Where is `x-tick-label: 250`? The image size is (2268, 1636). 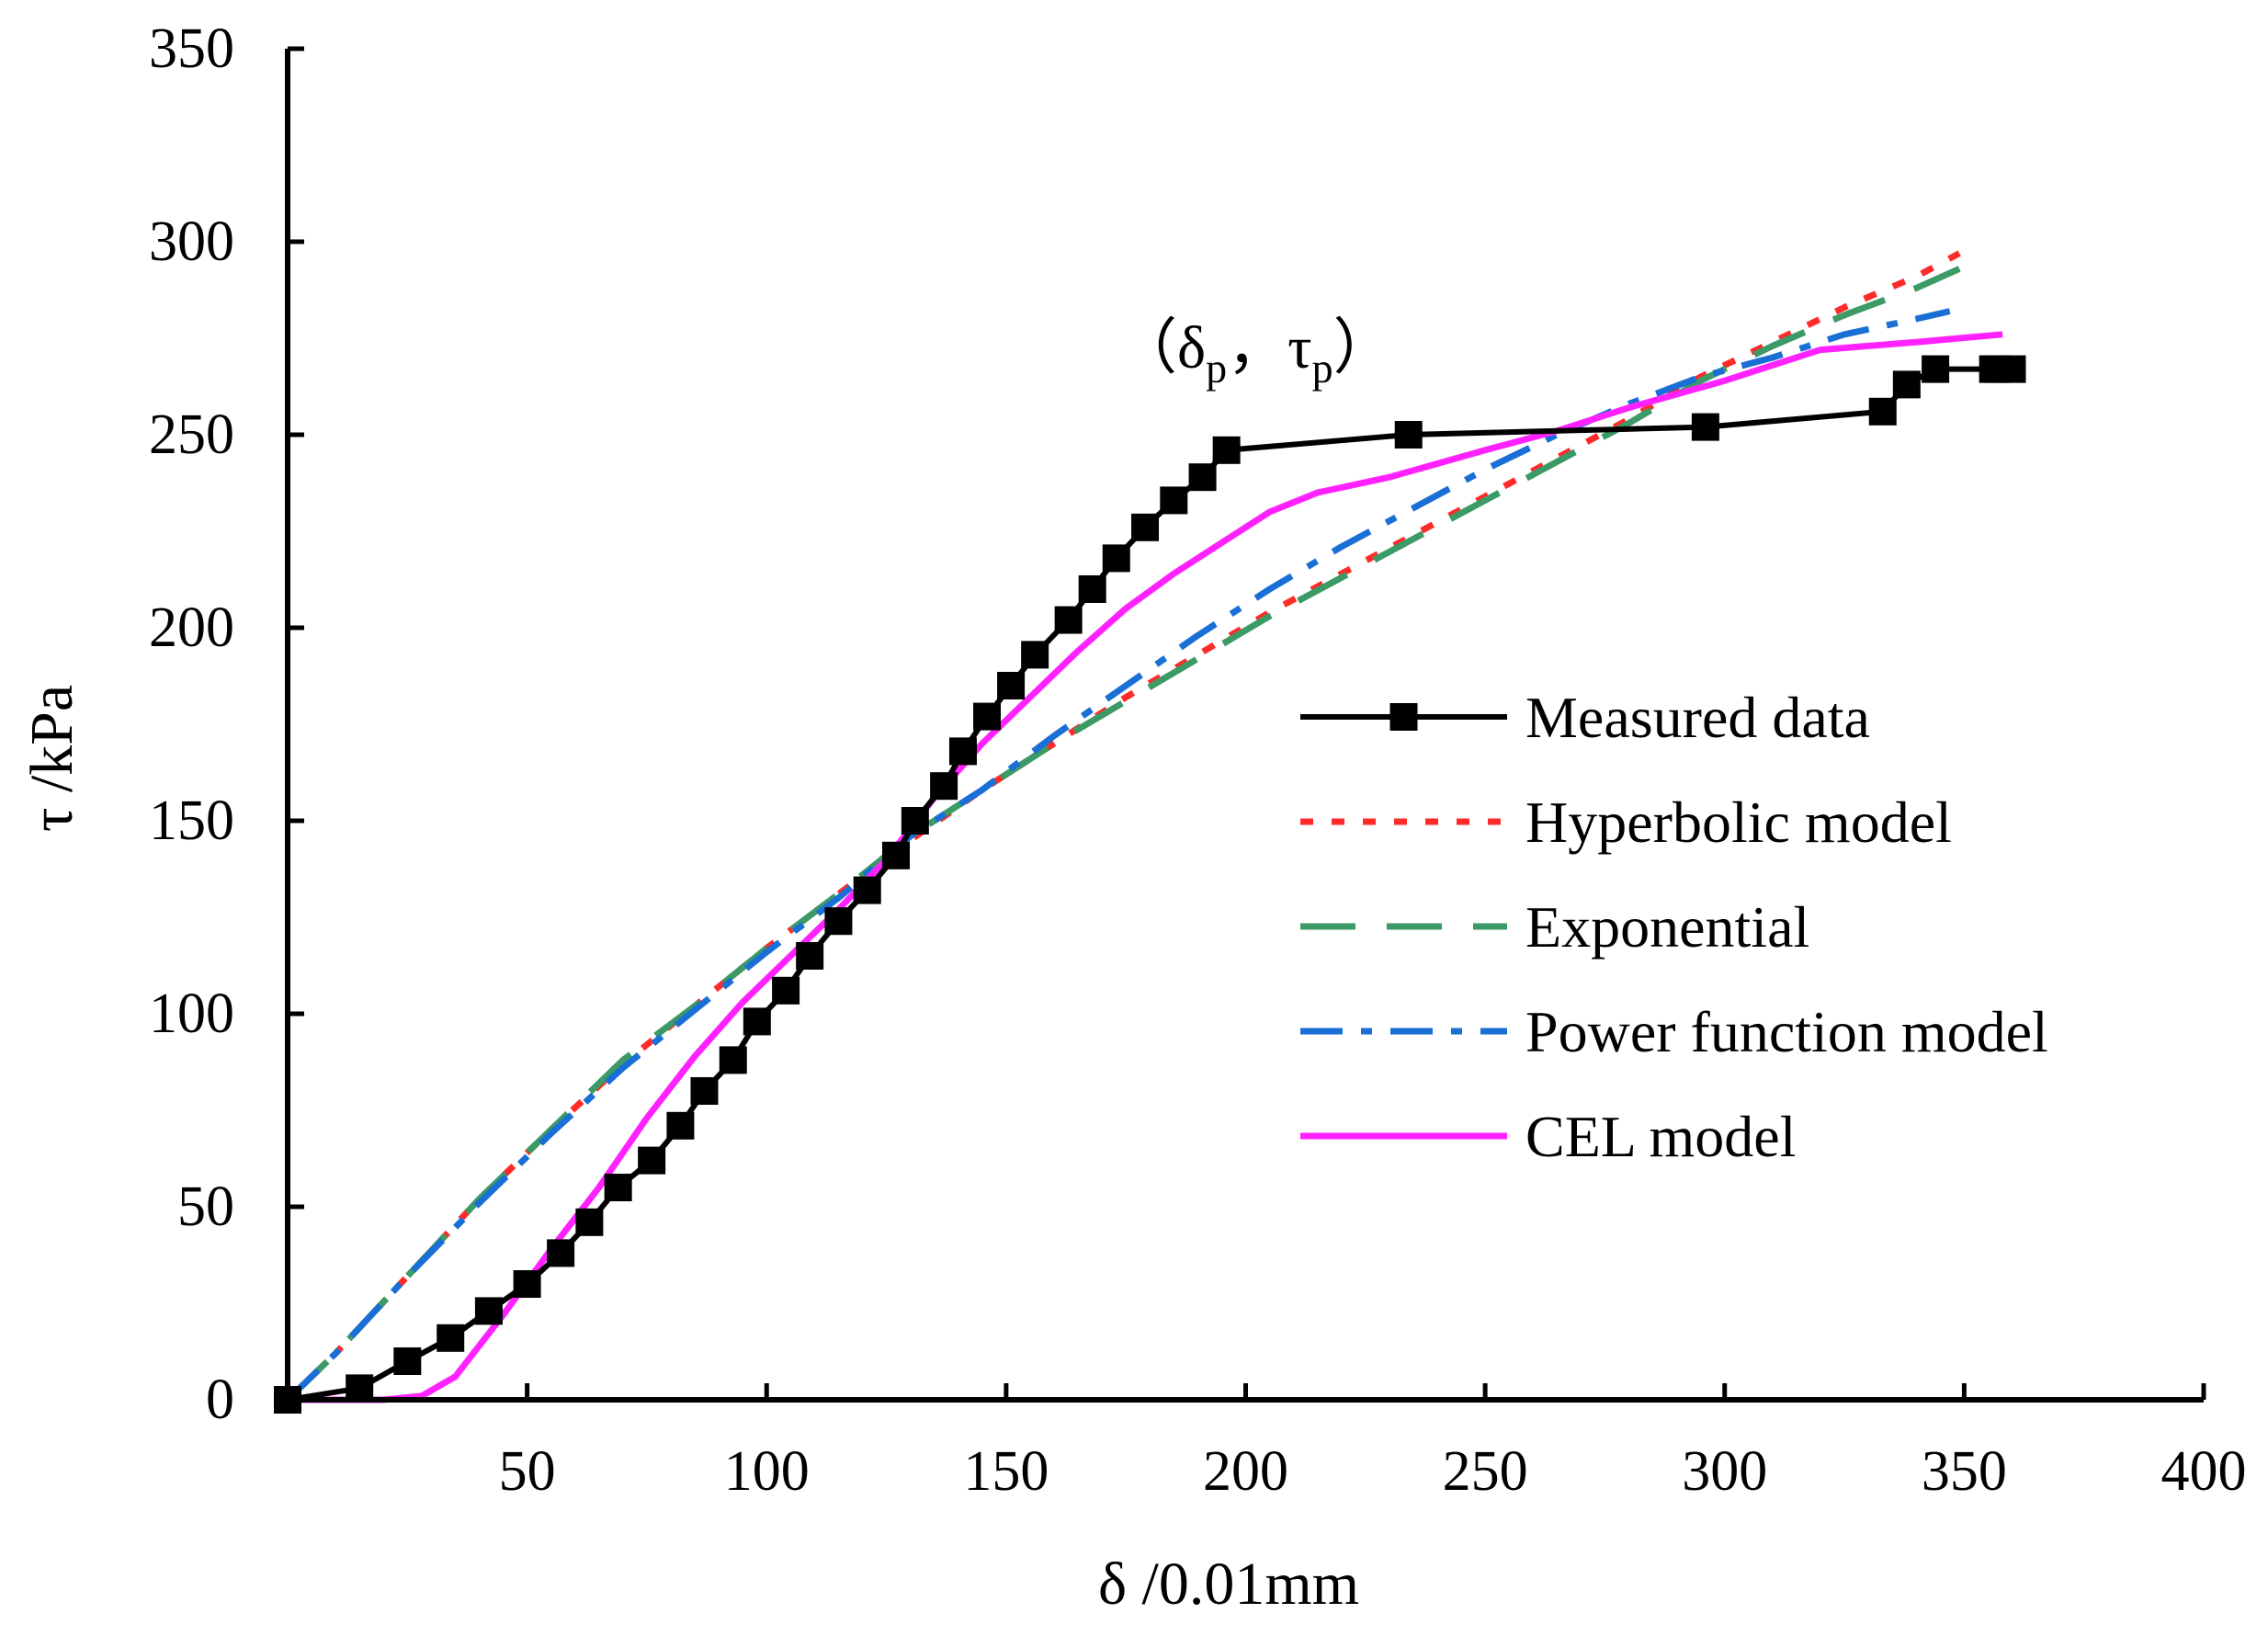 x-tick-label: 250 is located at coordinates (1485, 1471).